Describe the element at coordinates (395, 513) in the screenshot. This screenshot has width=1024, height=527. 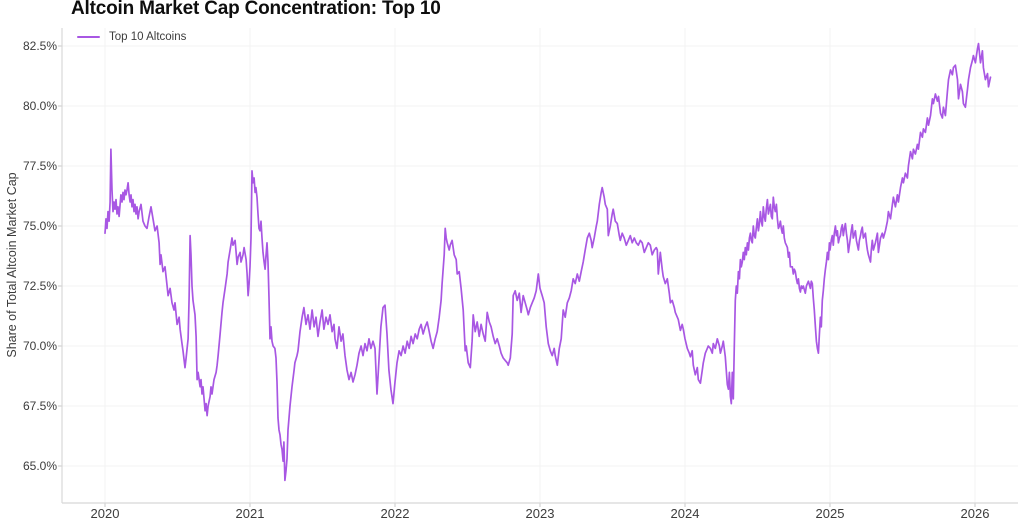
I see `x-tick-label: 2022` at that location.